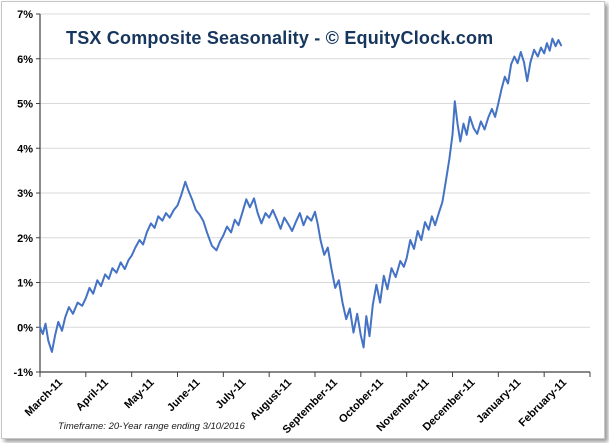 The height and width of the screenshot is (443, 609). What do you see at coordinates (498, 401) in the screenshot?
I see `x-tick-label: January-11` at bounding box center [498, 401].